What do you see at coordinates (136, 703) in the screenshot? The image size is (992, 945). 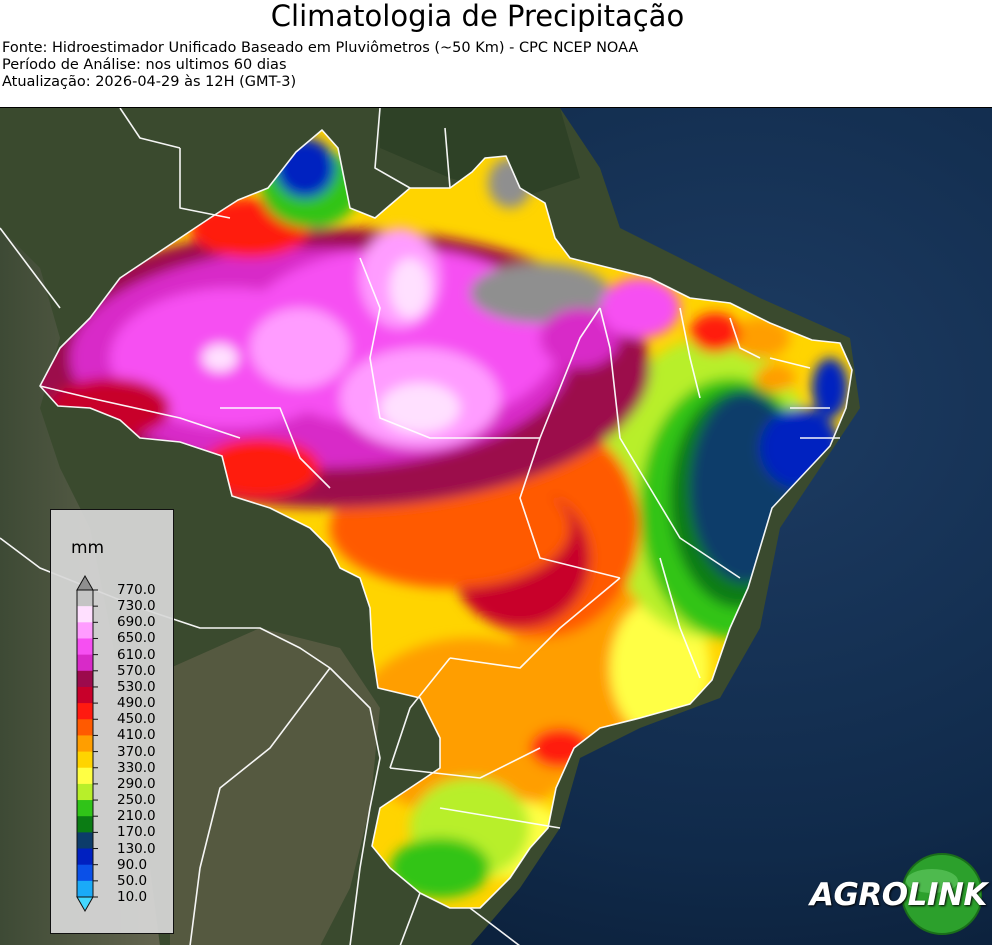 I see `colorbar-tick-label: 490.0` at bounding box center [136, 703].